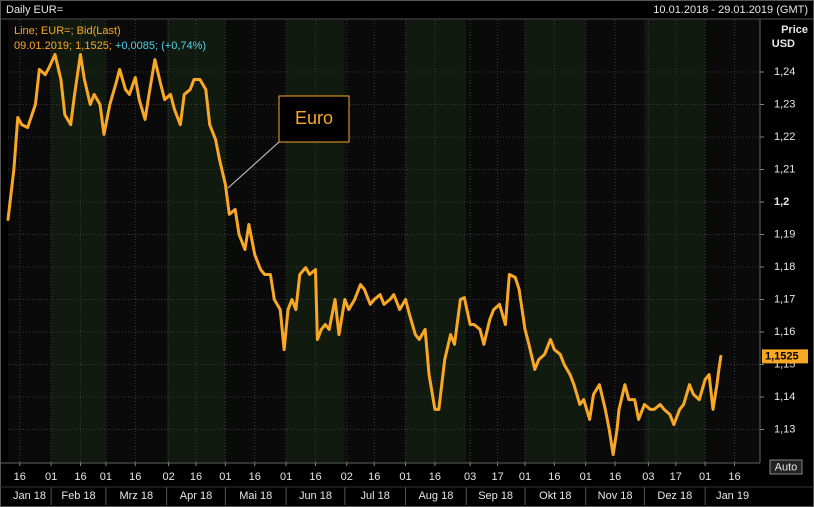 This screenshot has height=507, width=814. Describe the element at coordinates (781, 202) in the screenshot. I see `y-tick-label: 1,2` at that location.